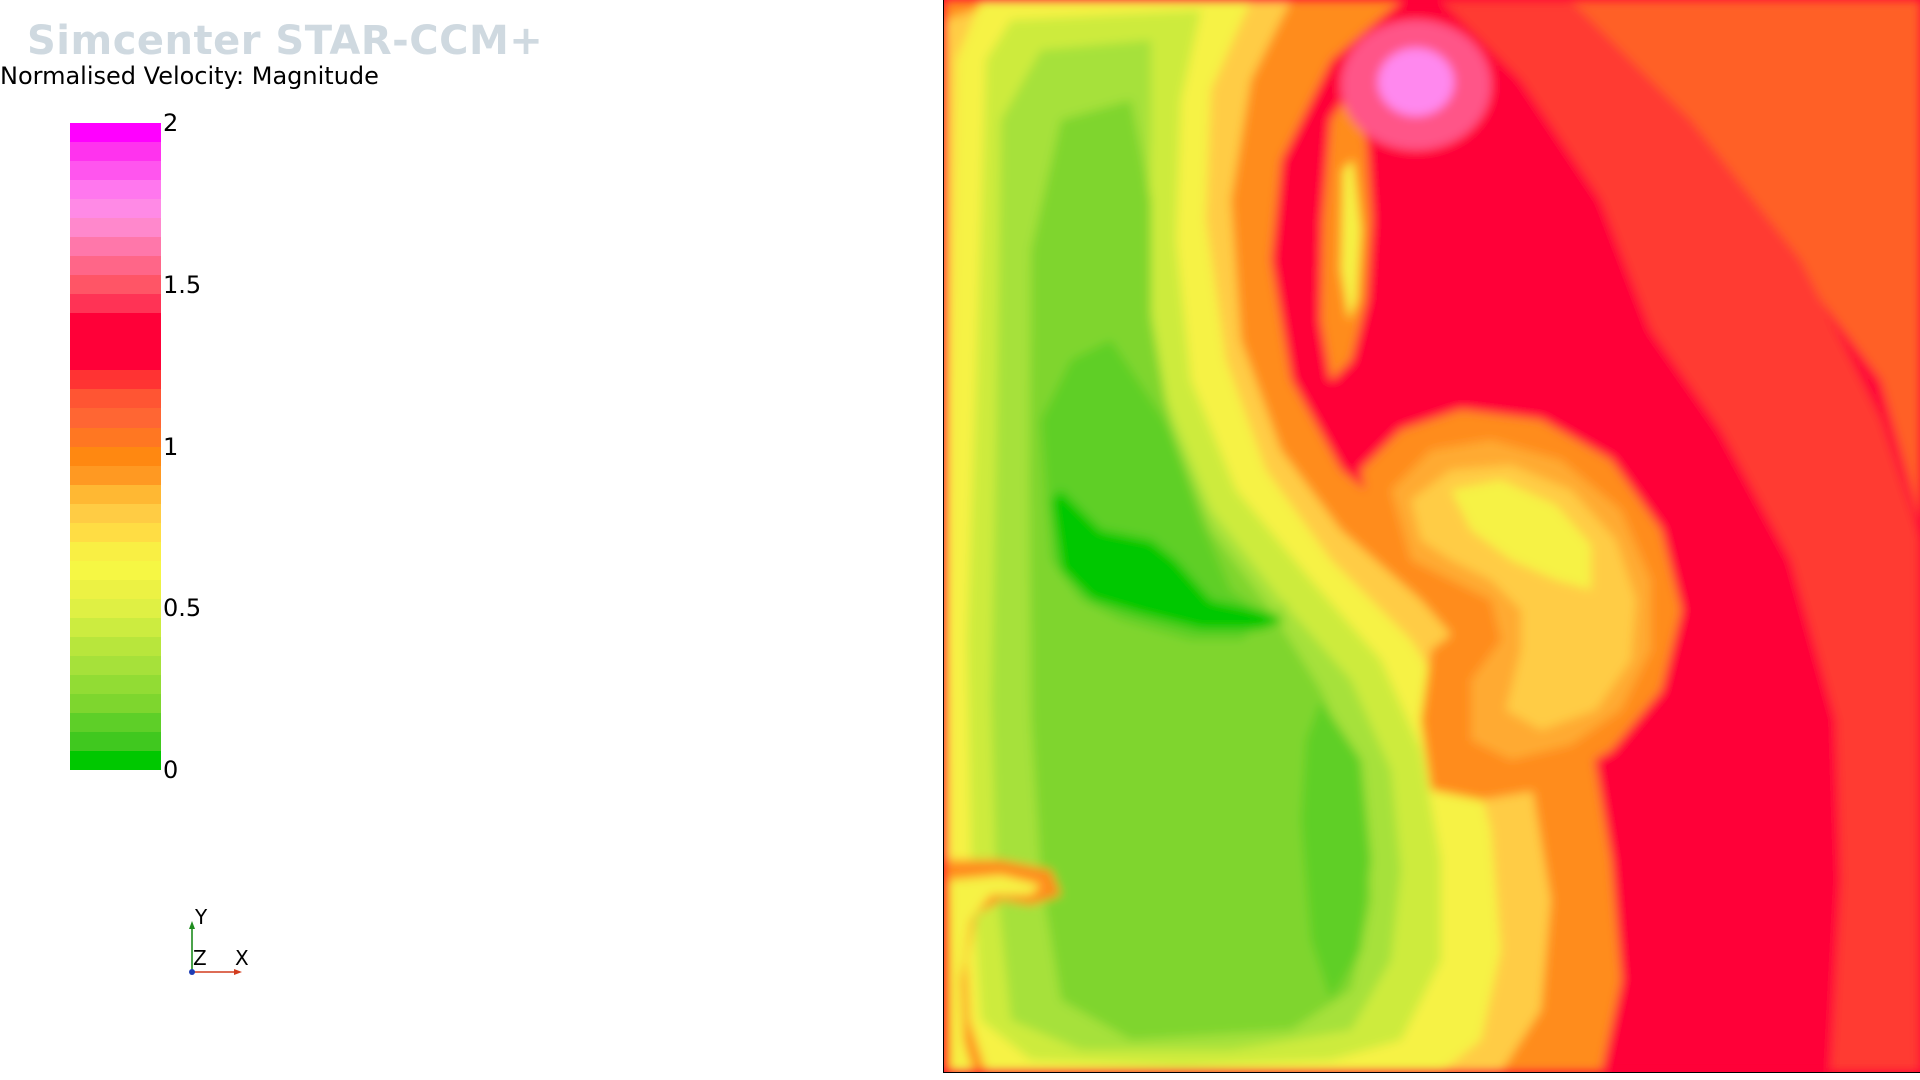  I want to click on z-axis-dot, so click(192, 972).